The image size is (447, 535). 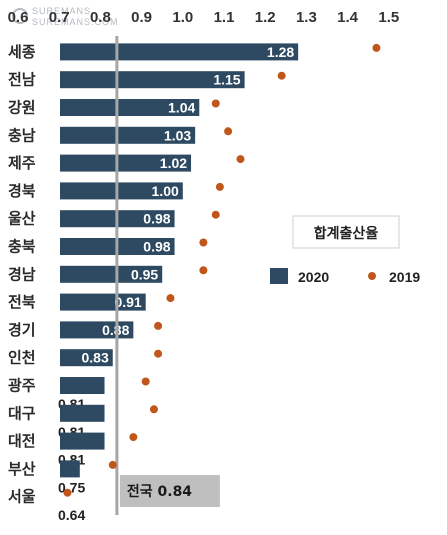 What do you see at coordinates (71, 487) in the screenshot?
I see `bar-value-label: 0.75` at bounding box center [71, 487].